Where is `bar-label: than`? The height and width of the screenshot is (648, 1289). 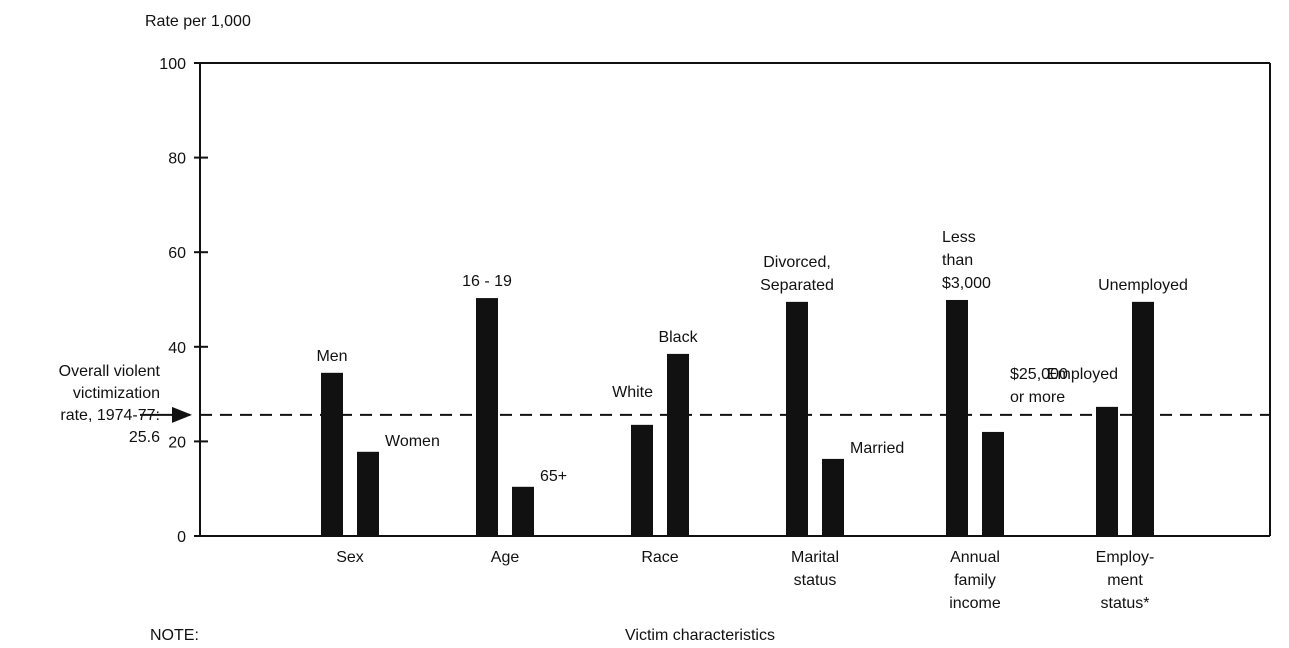 bar-label: than is located at coordinates (957, 260).